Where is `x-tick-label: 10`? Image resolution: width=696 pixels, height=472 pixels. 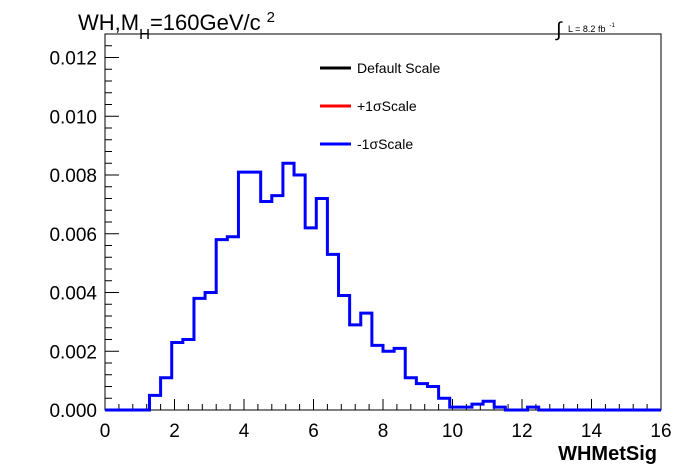 x-tick-label: 10 is located at coordinates (452, 431).